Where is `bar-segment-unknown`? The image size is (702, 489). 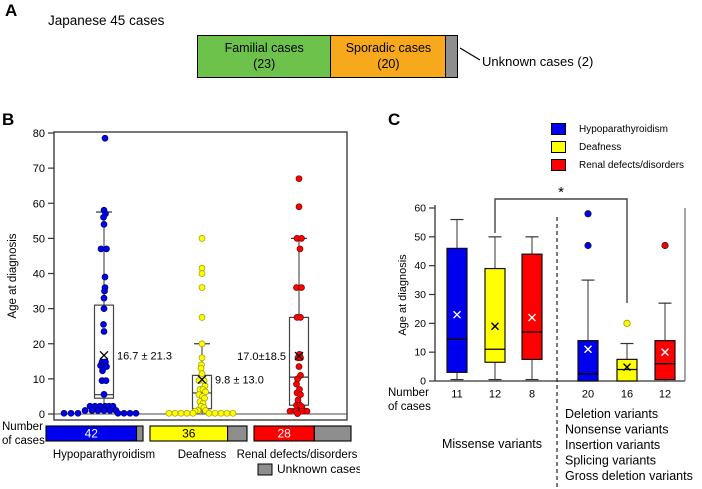
bar-segment-unknown is located at coordinates (451, 56).